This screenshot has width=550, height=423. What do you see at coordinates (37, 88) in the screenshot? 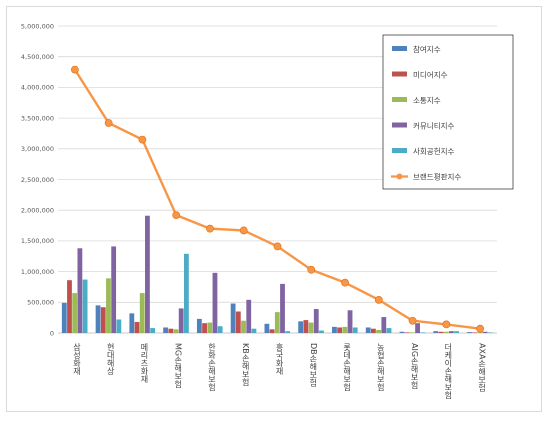
I see `y-tick-label: 4,000,000` at bounding box center [37, 88].